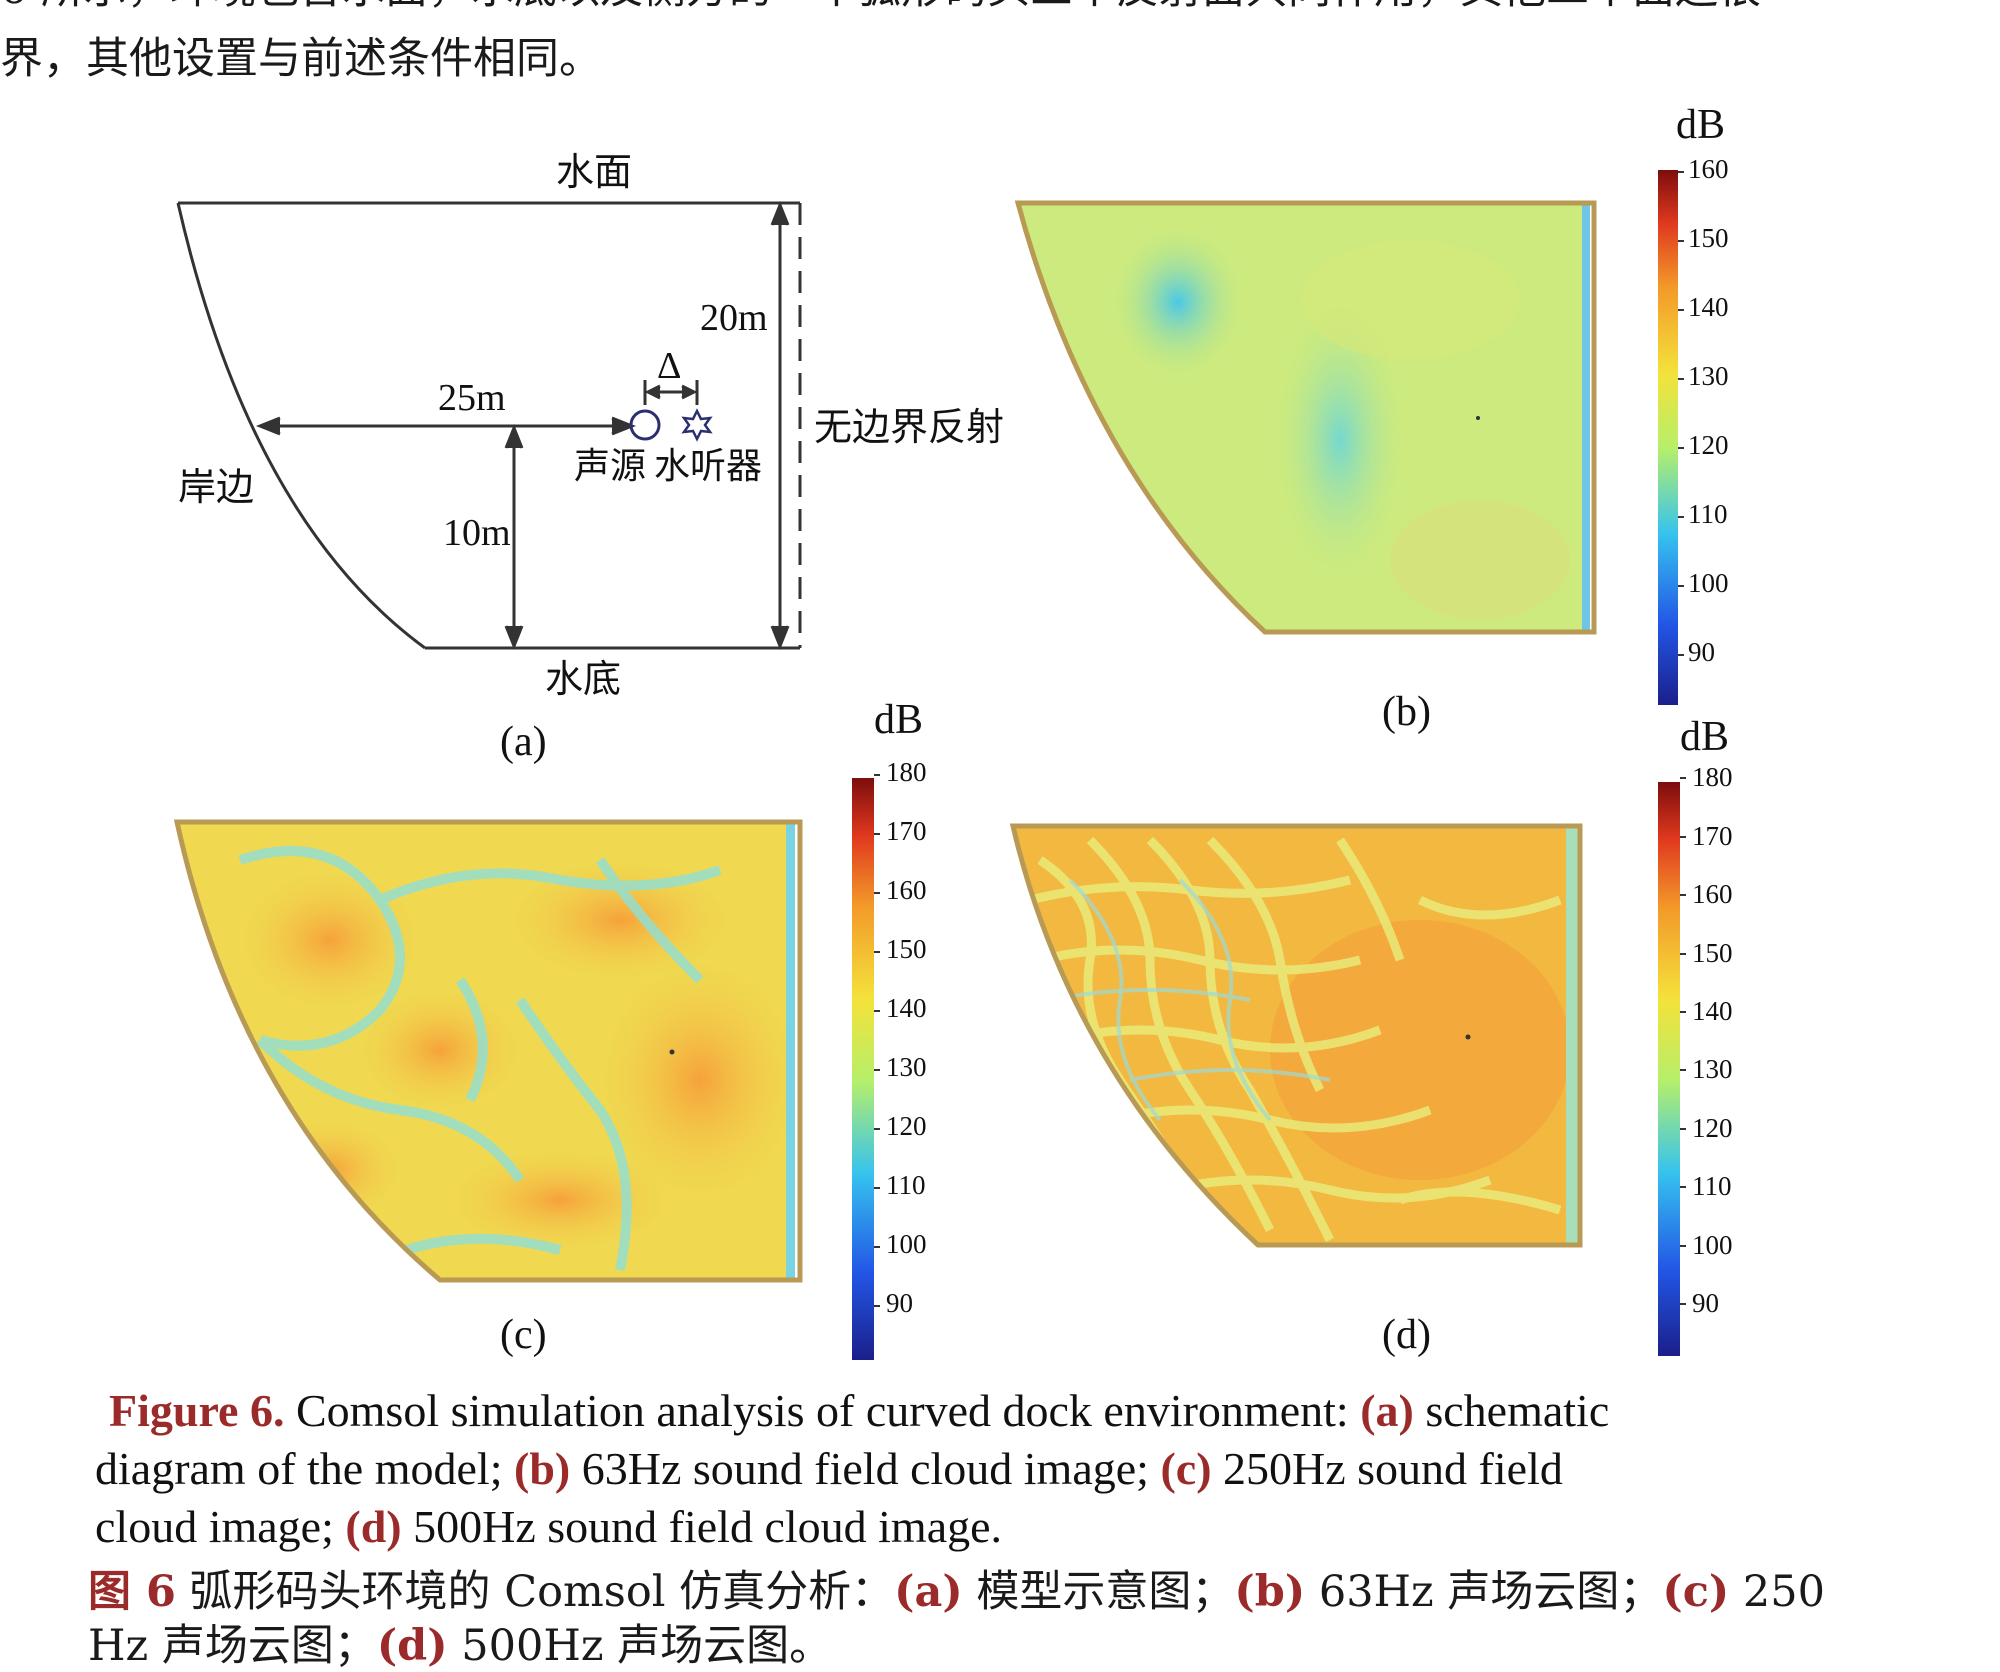 The image size is (2000, 1672). I want to click on caption-cn-text: 弧形码头环境的 Comsol 仿真分析：, so click(535, 1592).